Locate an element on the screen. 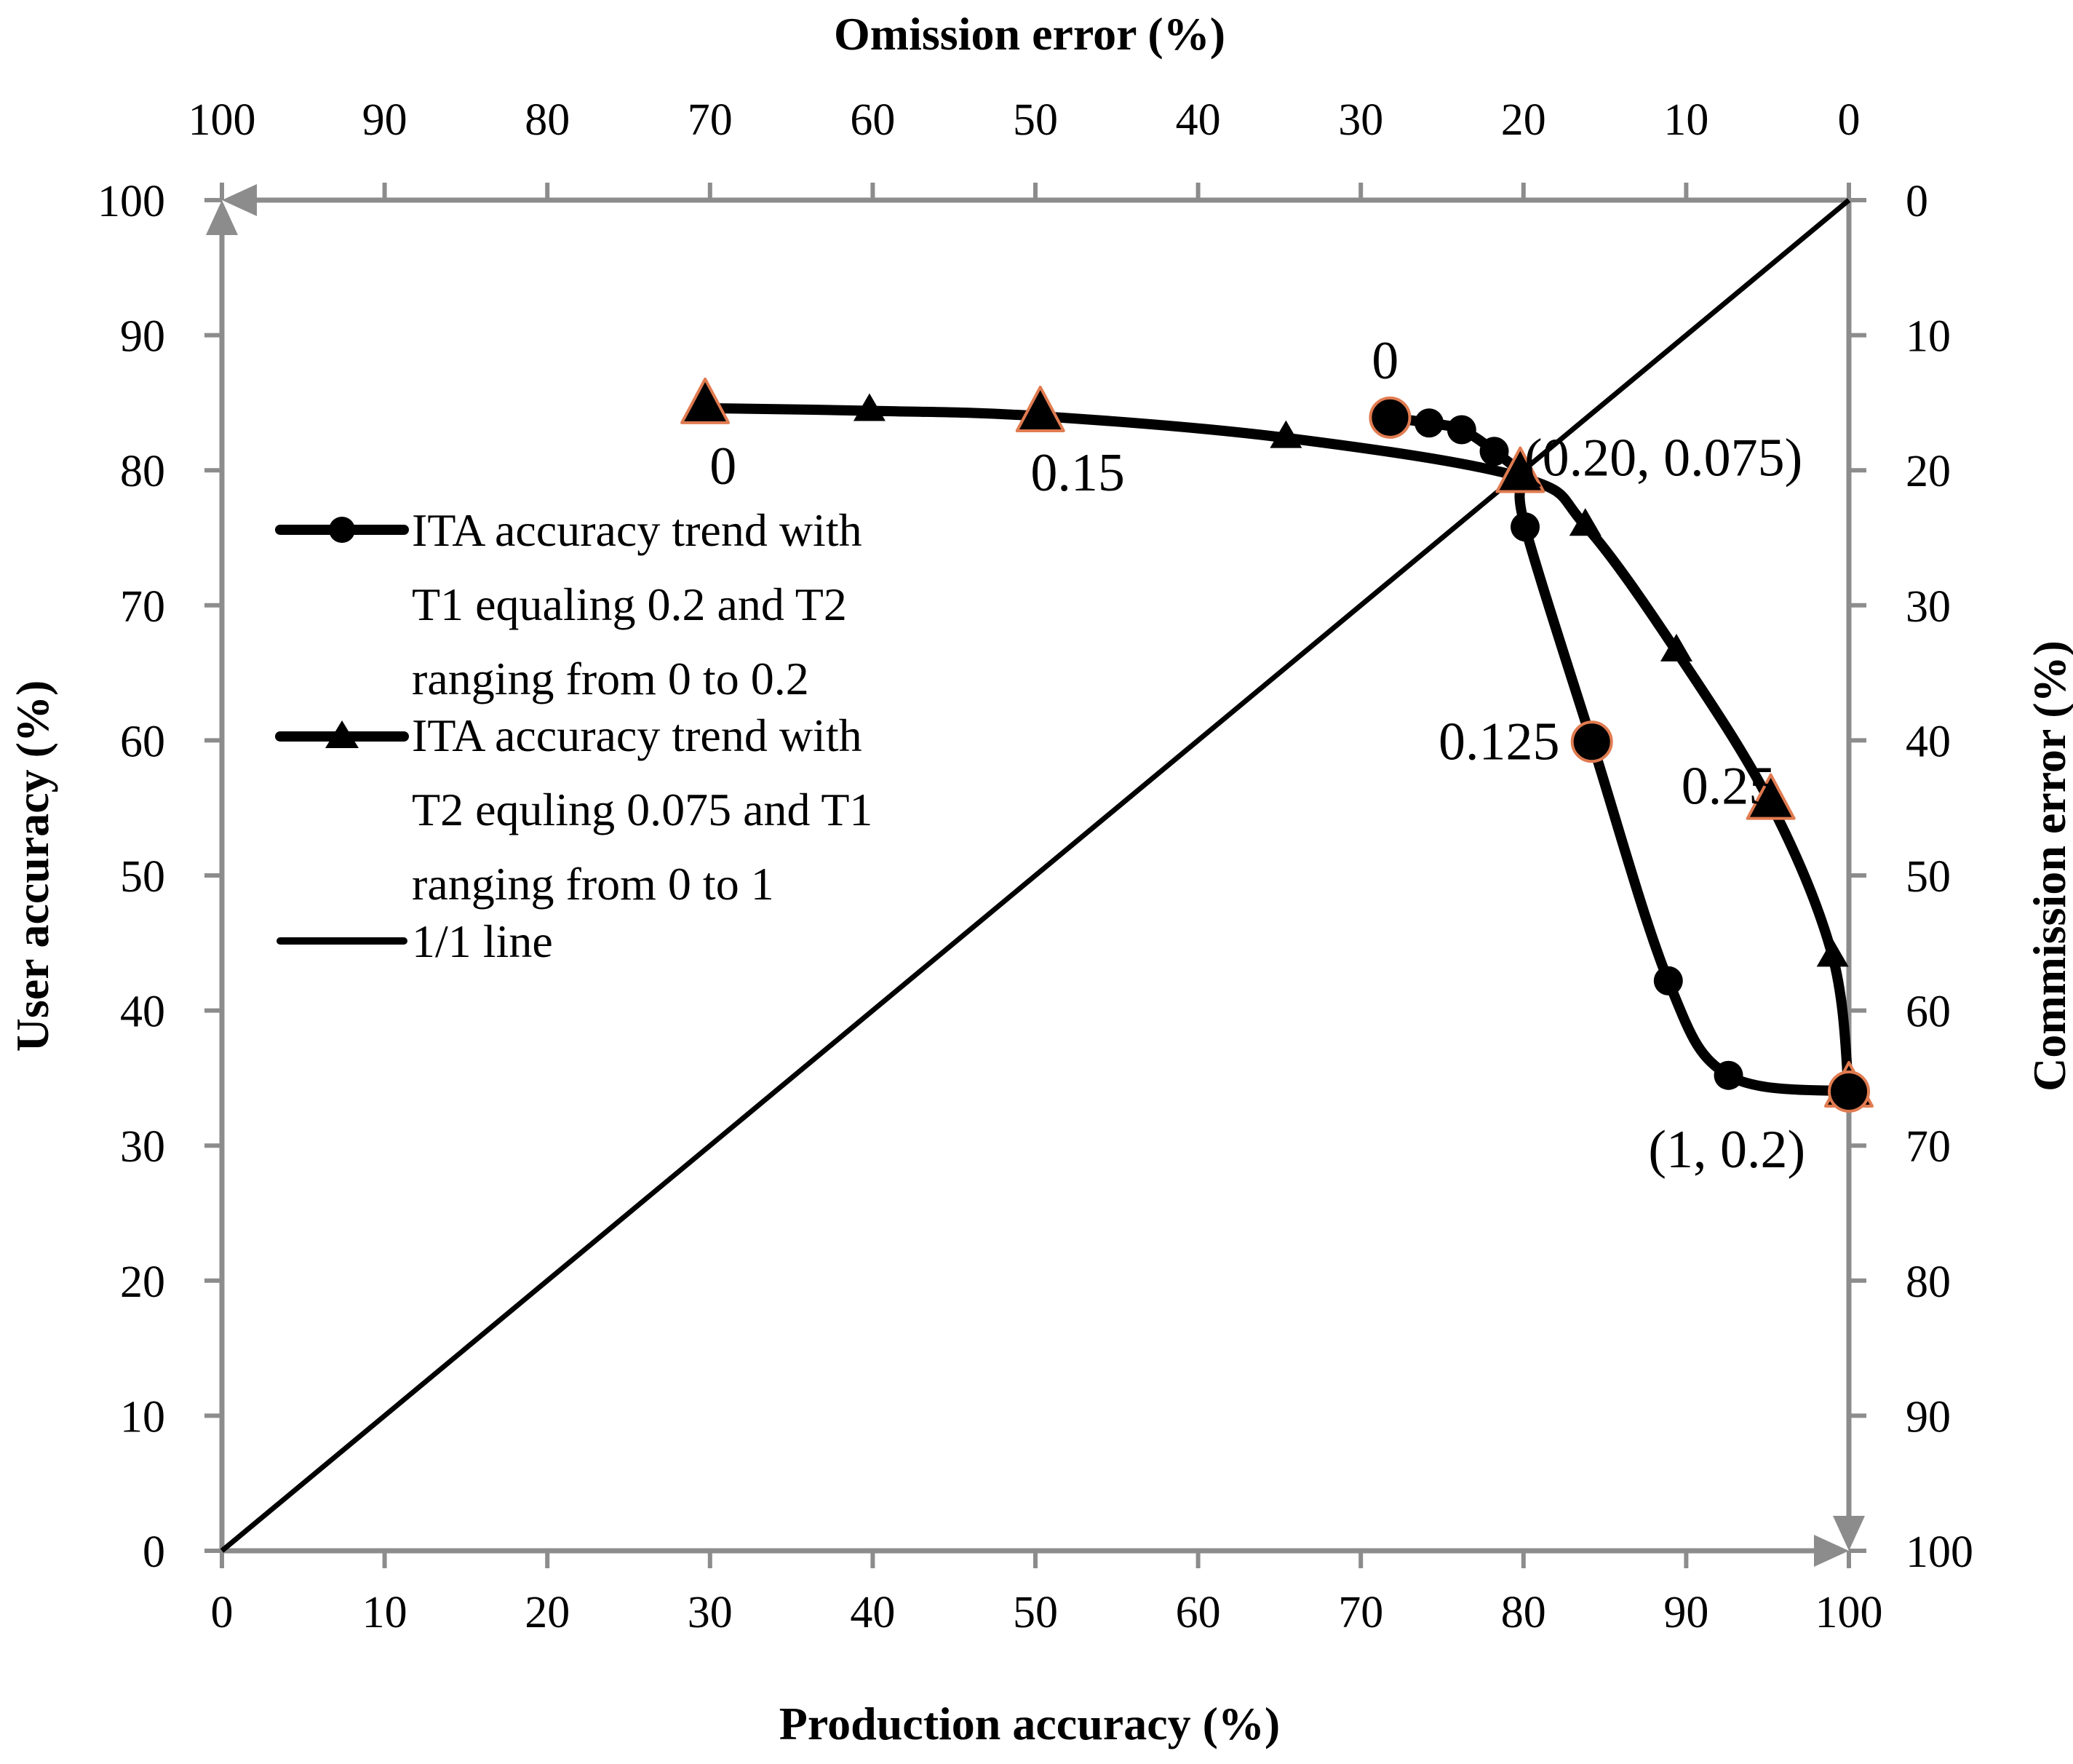 Image resolution: width=2073 pixels, height=1764 pixels. y-tick-label: 60 is located at coordinates (142, 741).